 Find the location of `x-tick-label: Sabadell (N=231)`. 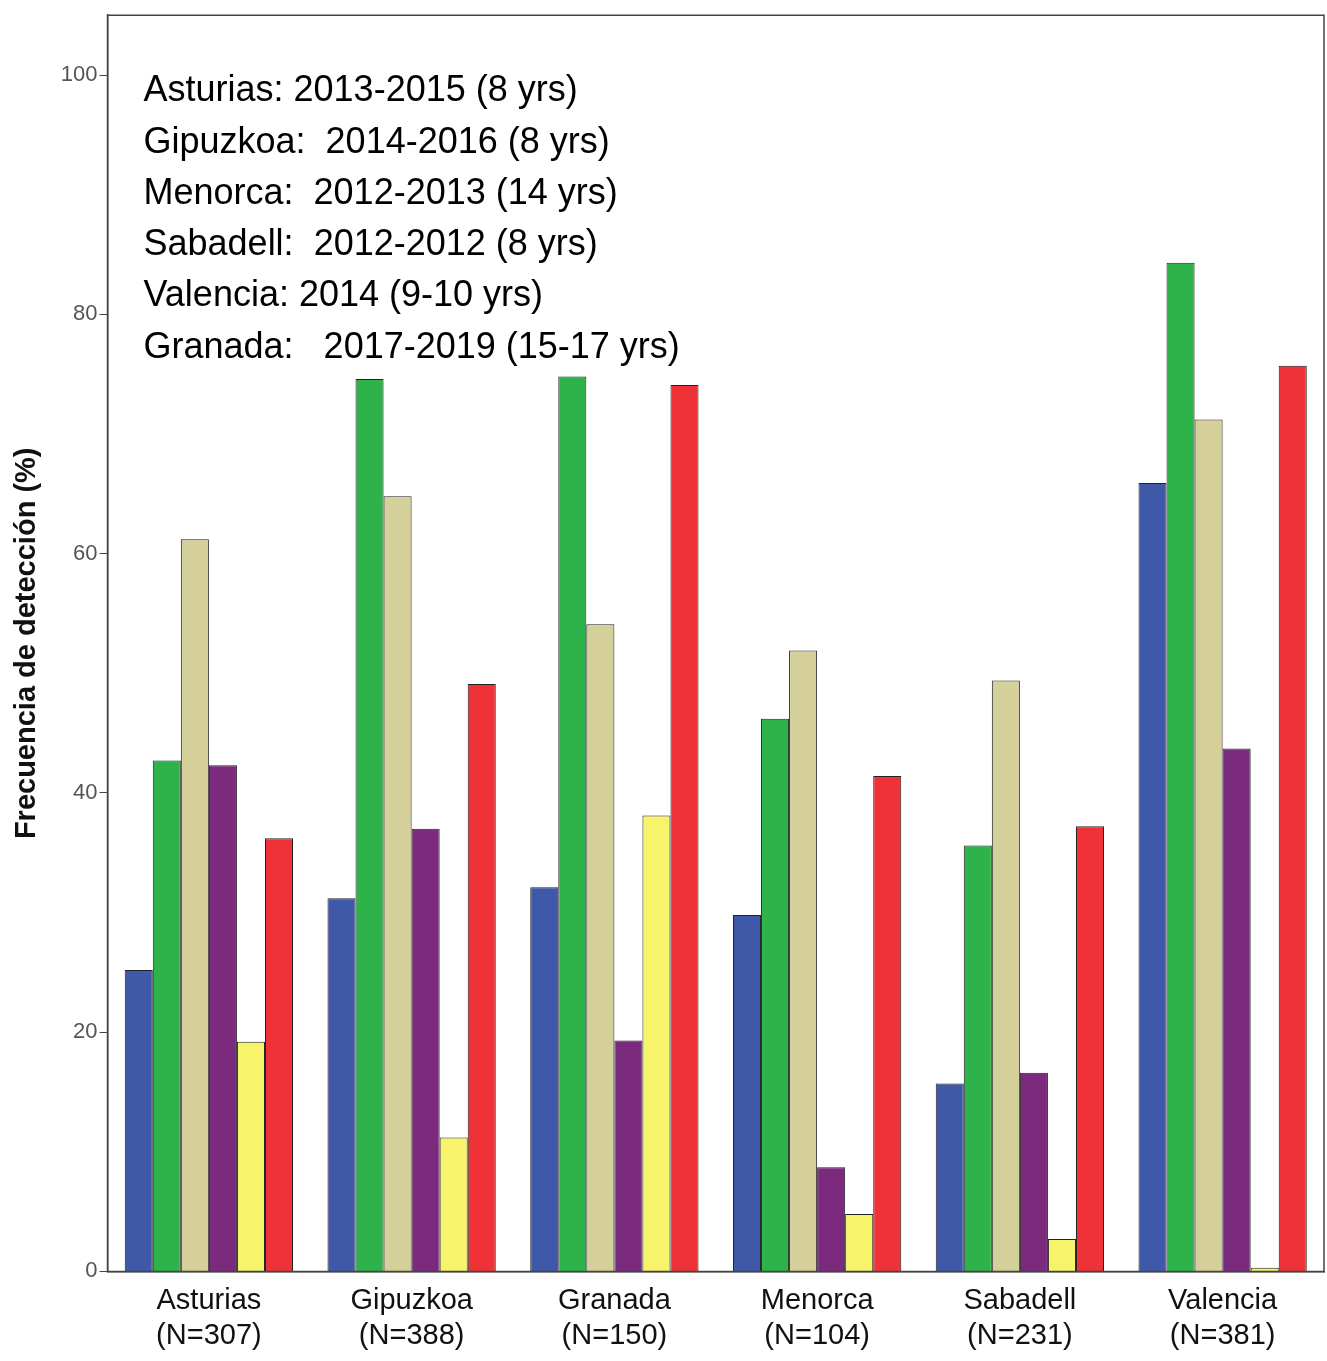

x-tick-label: Sabadell (N=231) is located at coordinates (1020, 1316).